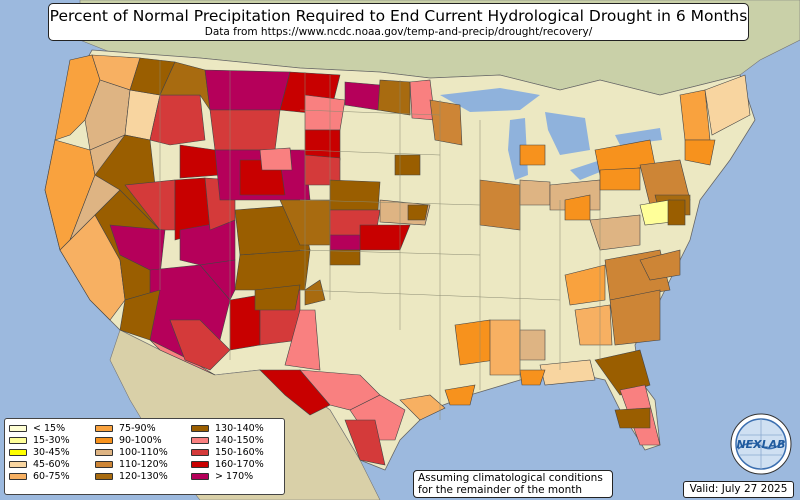 This screenshot has height=500, width=800. What do you see at coordinates (239, 440) in the screenshot?
I see `legend-label: 140-150%` at bounding box center [239, 440].